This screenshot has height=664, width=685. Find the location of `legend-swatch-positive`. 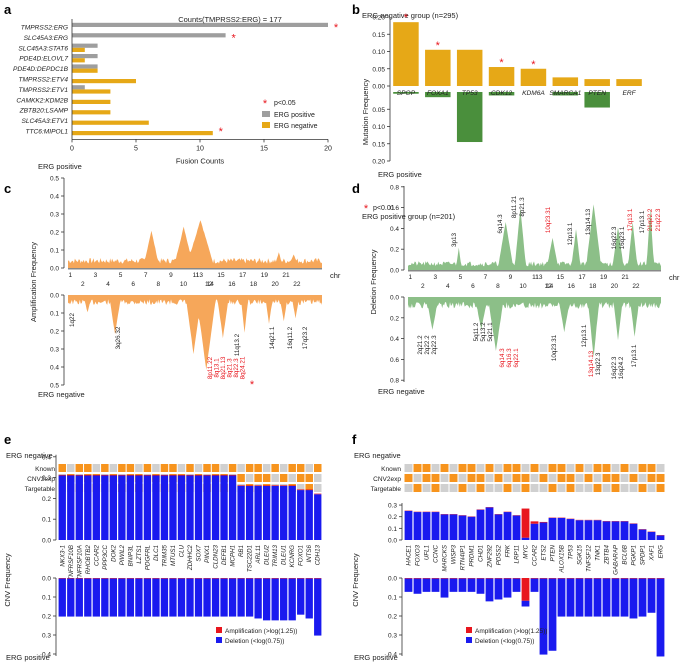

legend-swatch-positive is located at coordinates (266, 114).